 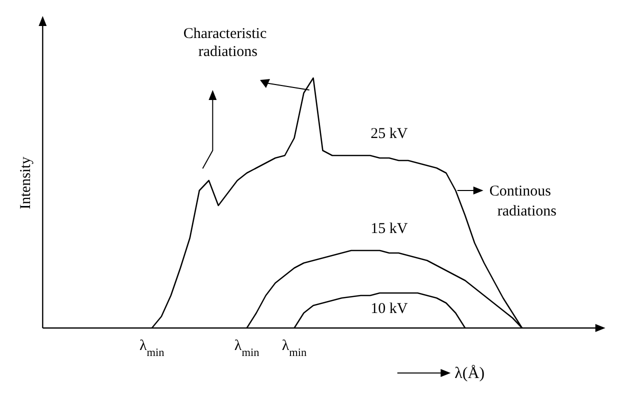 What do you see at coordinates (26, 183) in the screenshot?
I see `y-axis-title: Intensity` at bounding box center [26, 183].